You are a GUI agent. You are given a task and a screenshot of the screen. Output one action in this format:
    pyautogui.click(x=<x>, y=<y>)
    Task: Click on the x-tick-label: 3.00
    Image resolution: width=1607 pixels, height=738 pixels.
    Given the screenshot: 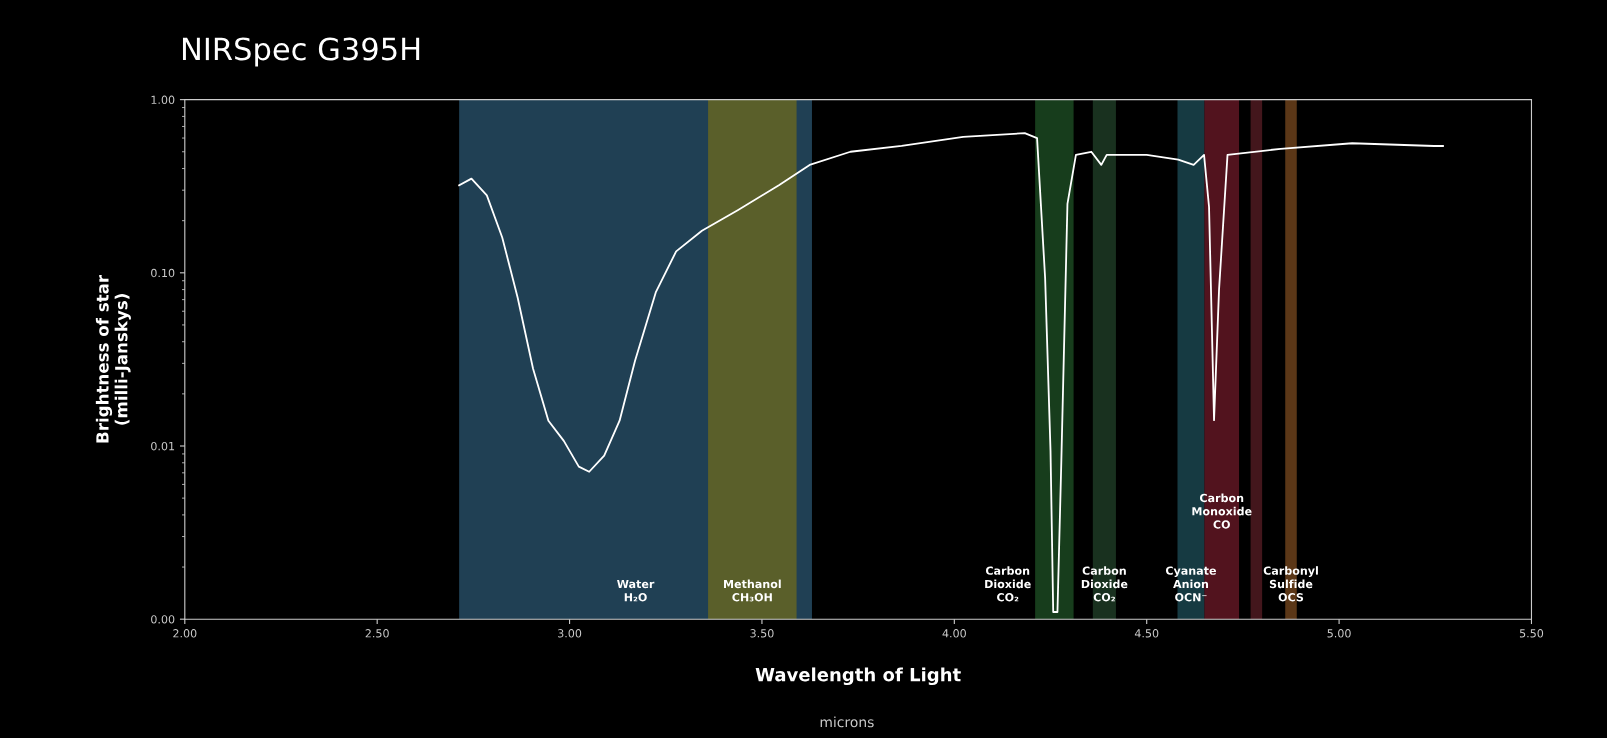 What is the action you would take?
    pyautogui.click(x=570, y=633)
    